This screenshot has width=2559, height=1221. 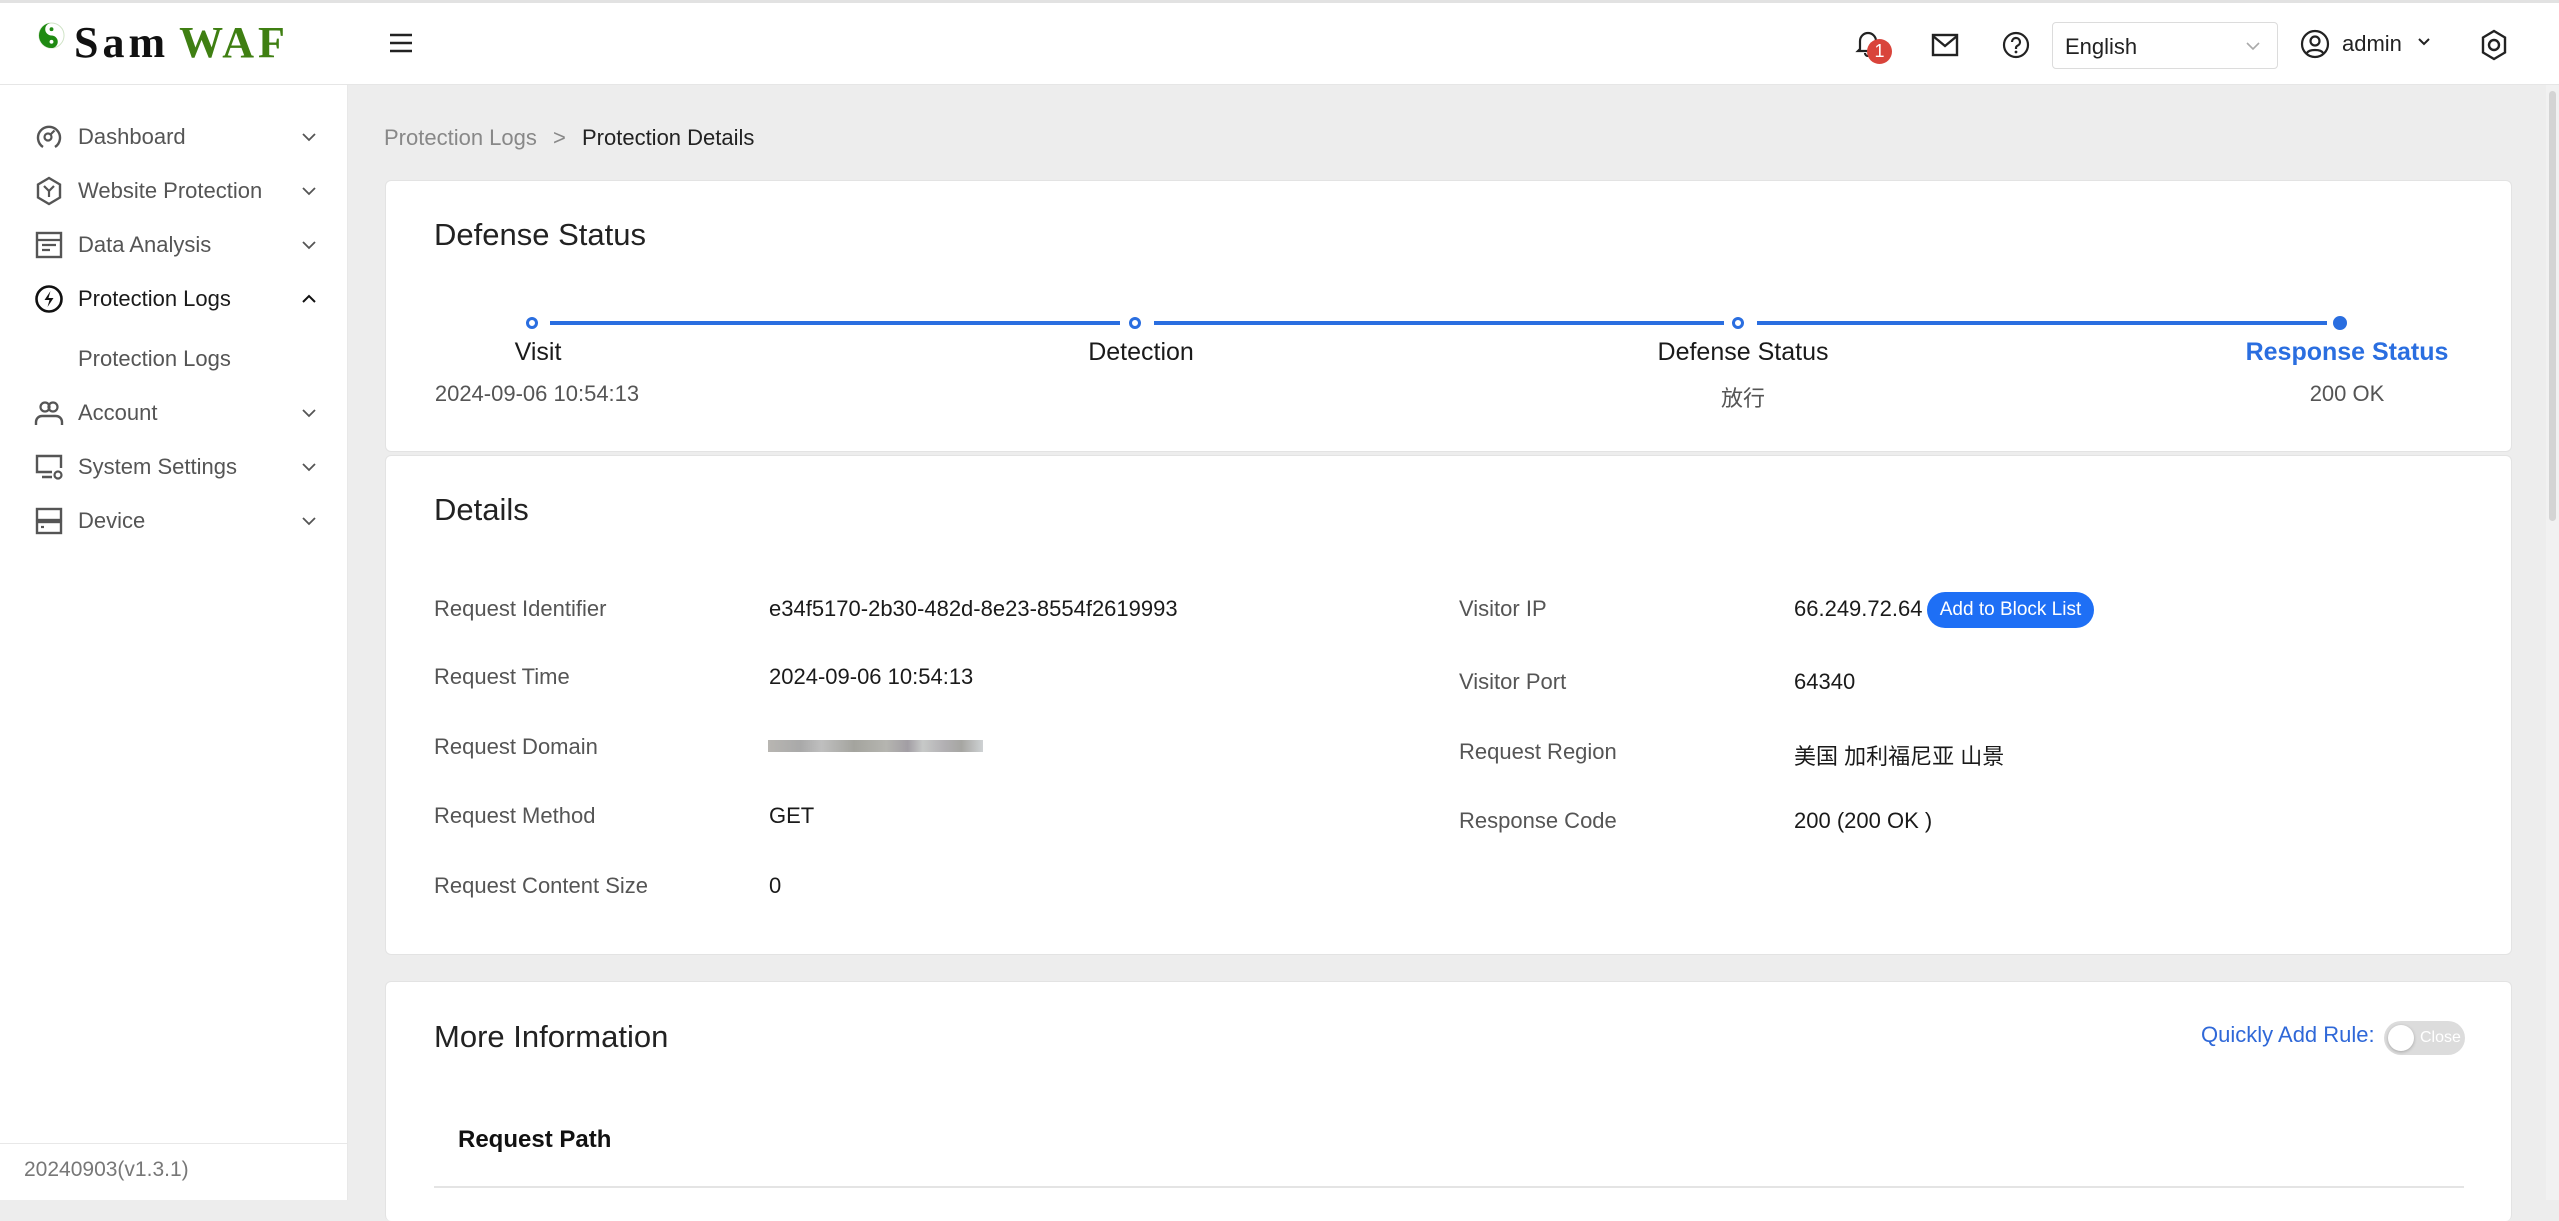 What do you see at coordinates (2315, 44) in the screenshot?
I see `user-avatar-icon` at bounding box center [2315, 44].